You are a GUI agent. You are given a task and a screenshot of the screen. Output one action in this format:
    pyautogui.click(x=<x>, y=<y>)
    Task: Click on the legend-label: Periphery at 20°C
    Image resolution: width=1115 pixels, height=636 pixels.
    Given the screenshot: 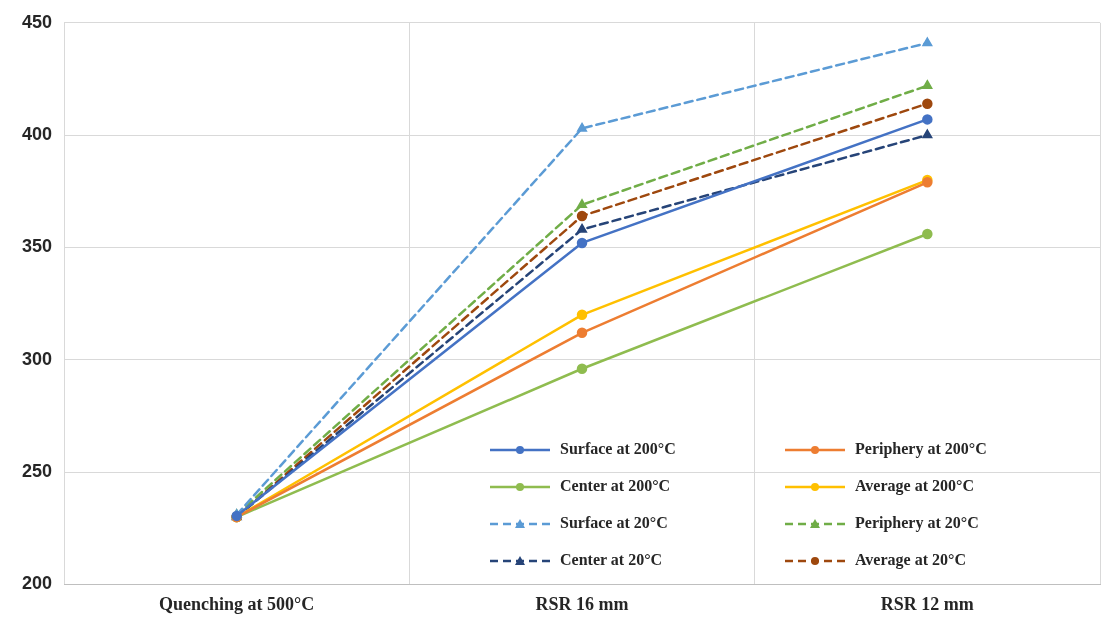 What is the action you would take?
    pyautogui.click(x=917, y=523)
    